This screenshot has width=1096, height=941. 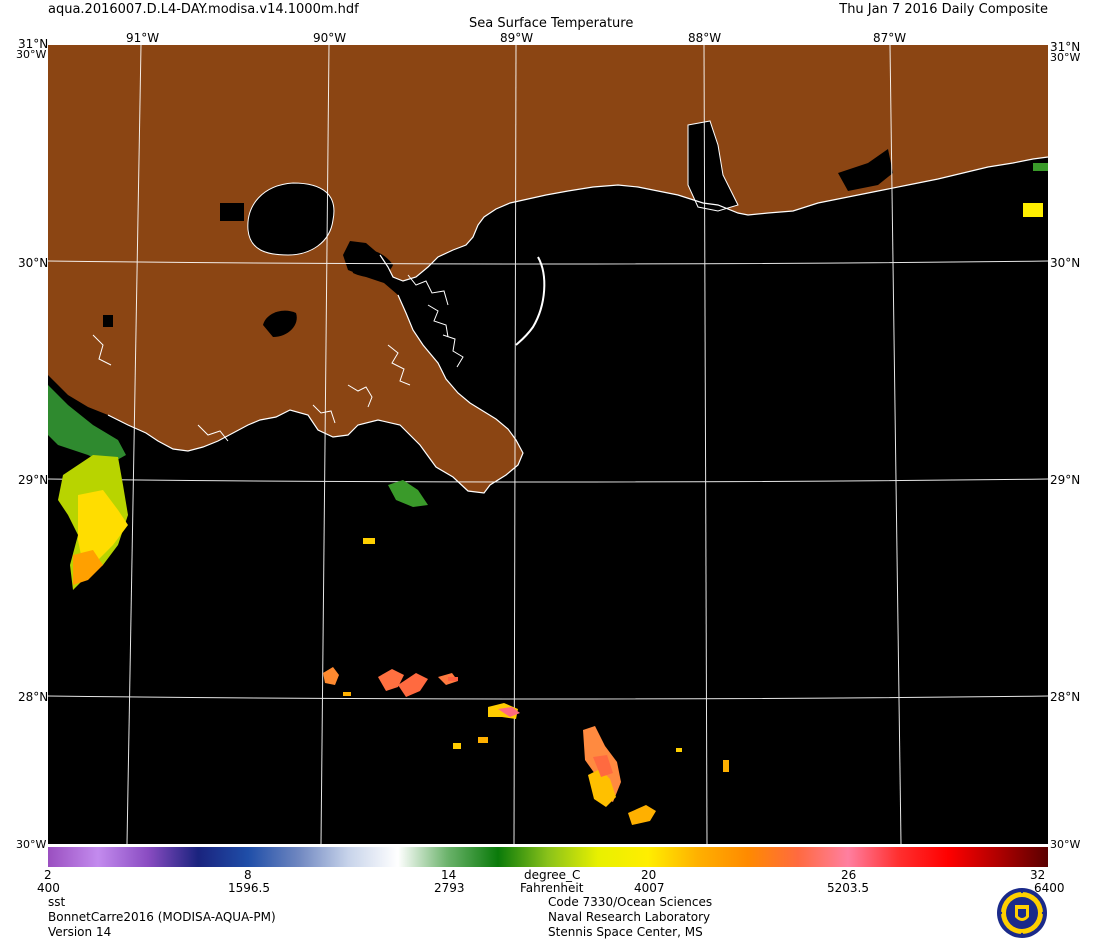 What do you see at coordinates (449, 888) in the screenshot?
I see `tick-f-2793: 2793` at bounding box center [449, 888].